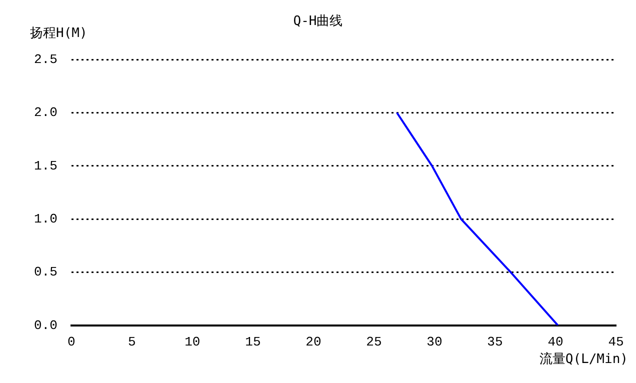 This screenshot has height=383, width=636. I want to click on x-tick-label: 35, so click(495, 342).